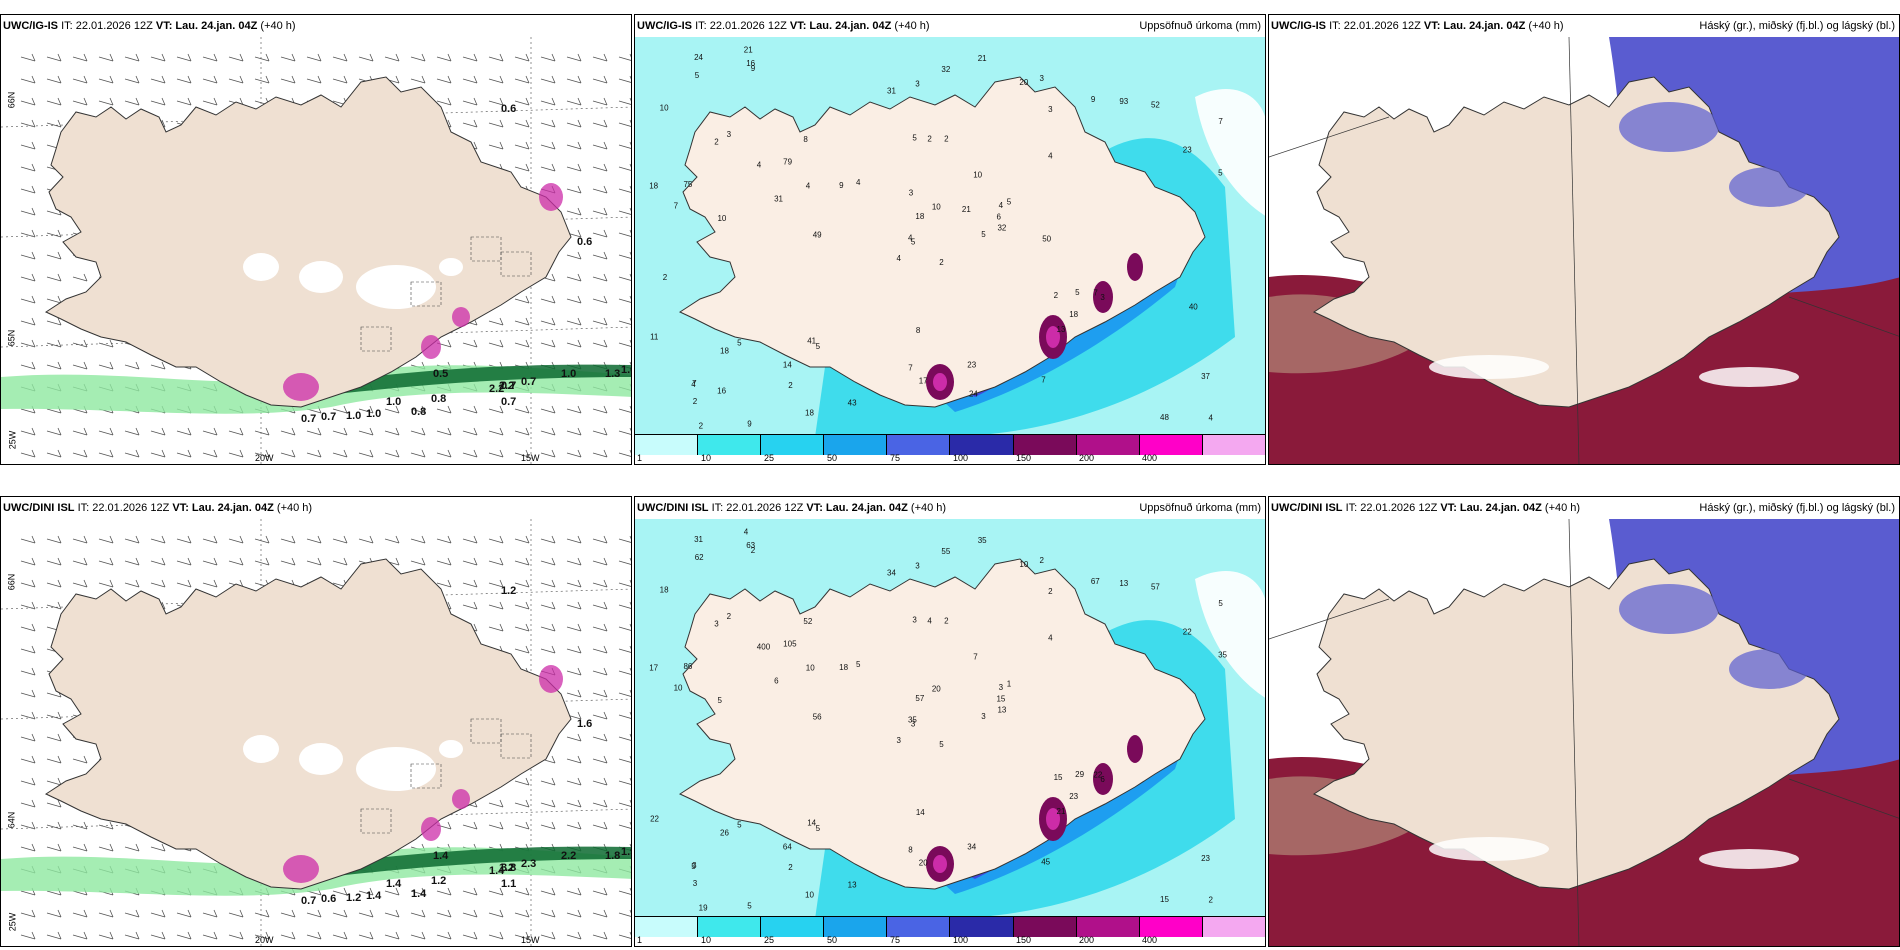  Describe the element at coordinates (373, 414) in the screenshot. I see `wind-value-label: 1.0` at that location.